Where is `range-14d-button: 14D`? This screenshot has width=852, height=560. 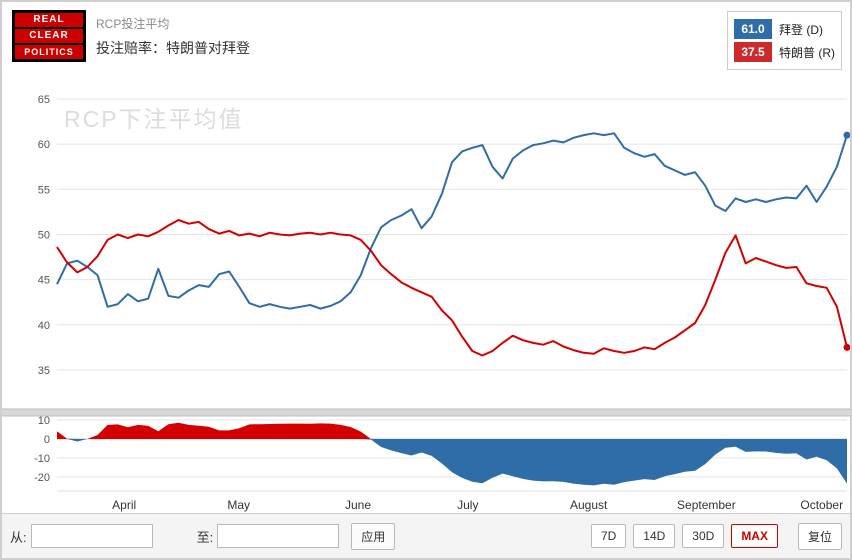
range-14d-button: 14D is located at coordinates (654, 536).